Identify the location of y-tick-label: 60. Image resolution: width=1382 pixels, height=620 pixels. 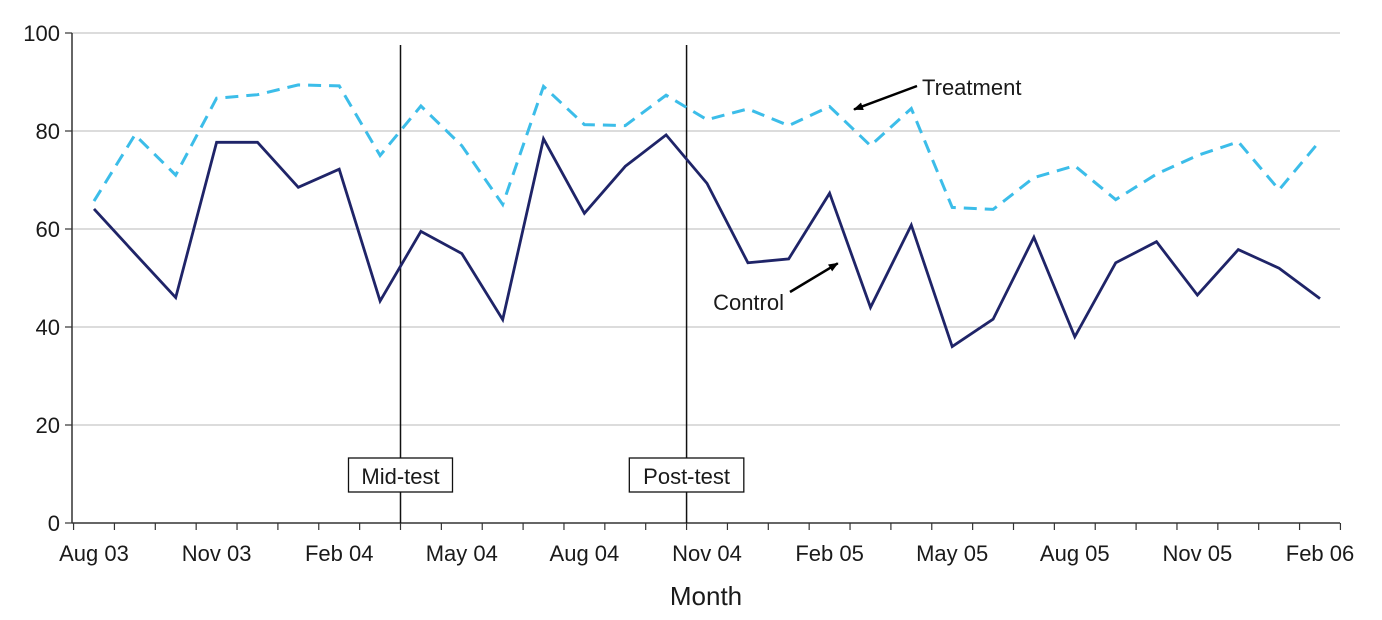
(48, 229).